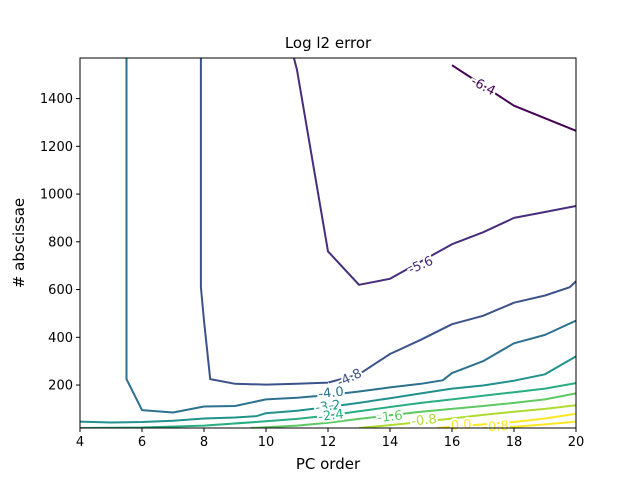 The height and width of the screenshot is (480, 640). I want to click on y-tick-label-0: 200, so click(60, 386).